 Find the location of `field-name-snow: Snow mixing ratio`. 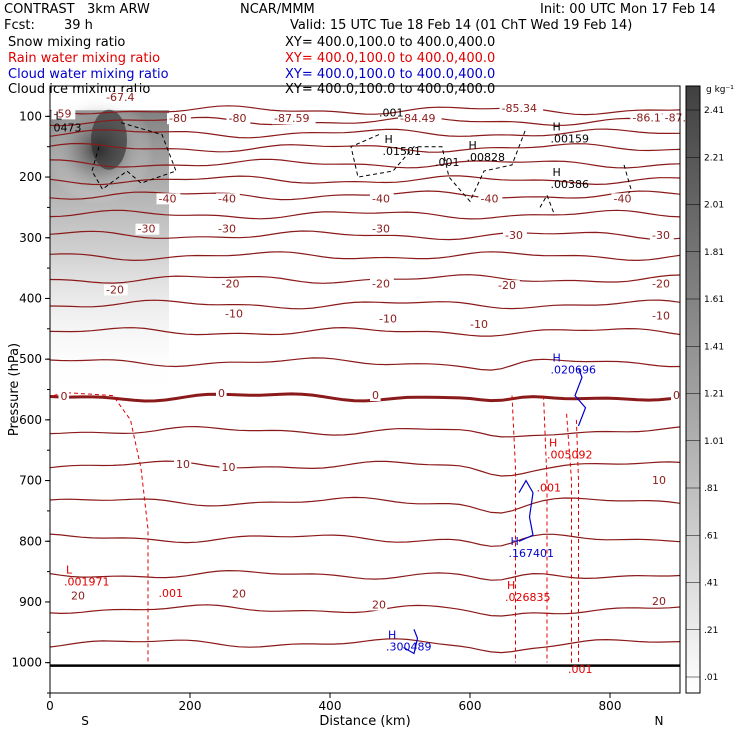

field-name-snow: Snow mixing ratio is located at coordinates (67, 42).